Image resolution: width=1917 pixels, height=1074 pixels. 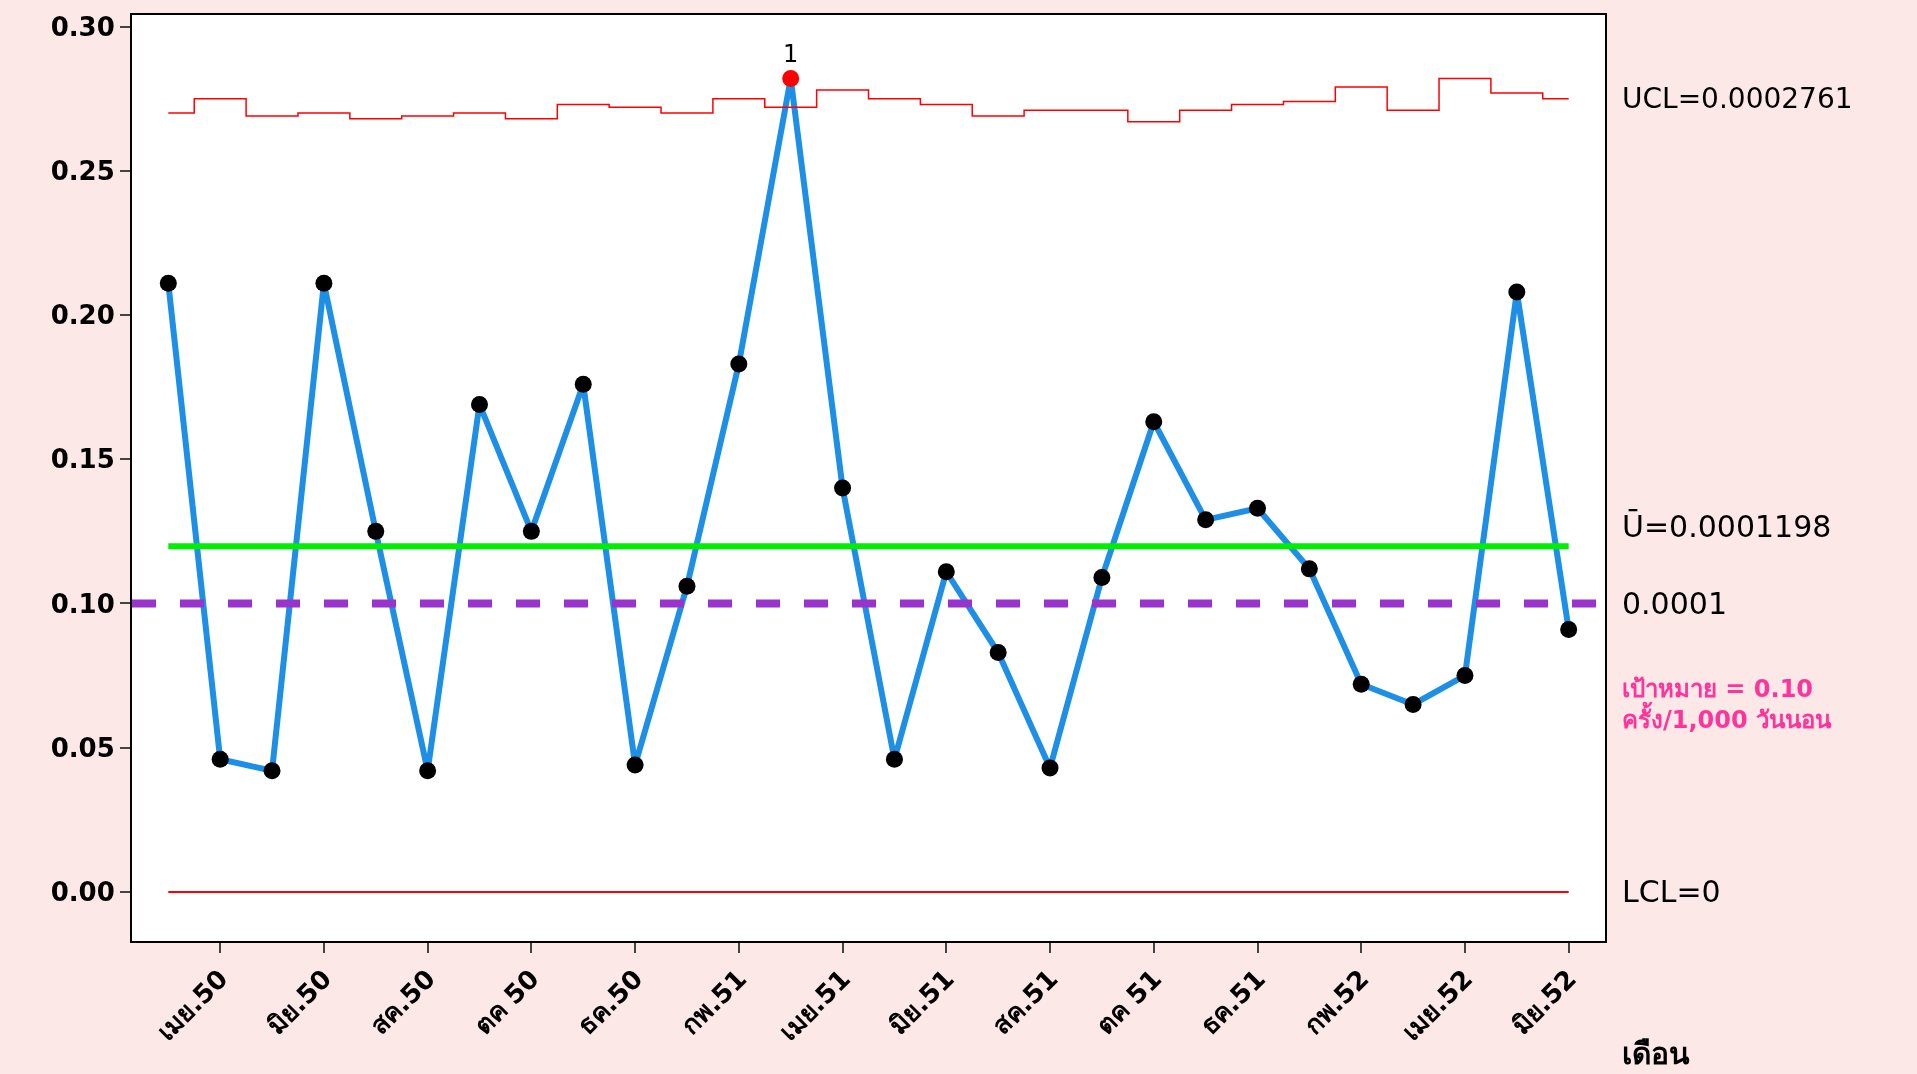 I want to click on y-tick-label: 0.15, so click(x=82, y=459).